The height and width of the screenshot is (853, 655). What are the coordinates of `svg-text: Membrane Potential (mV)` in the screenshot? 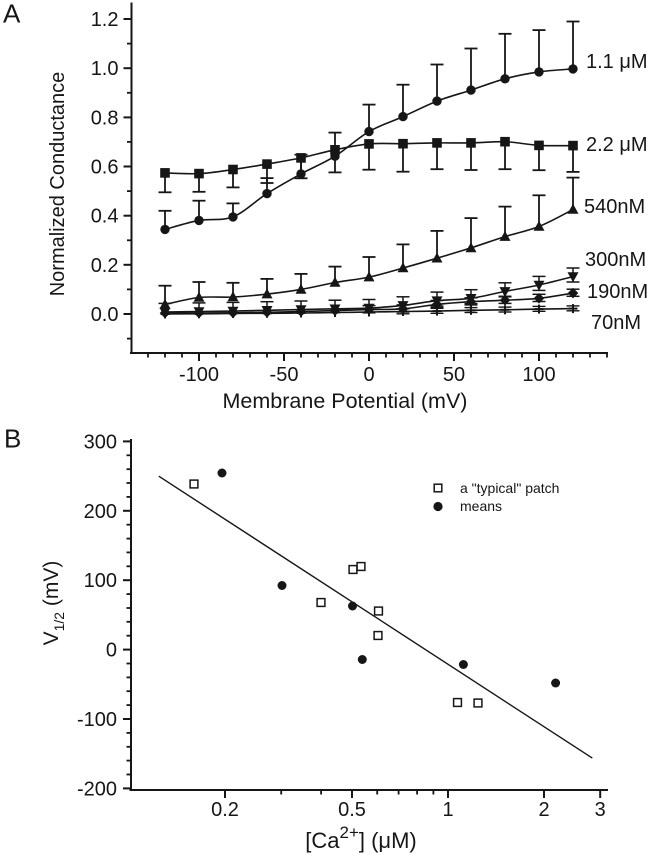 It's located at (345, 401).